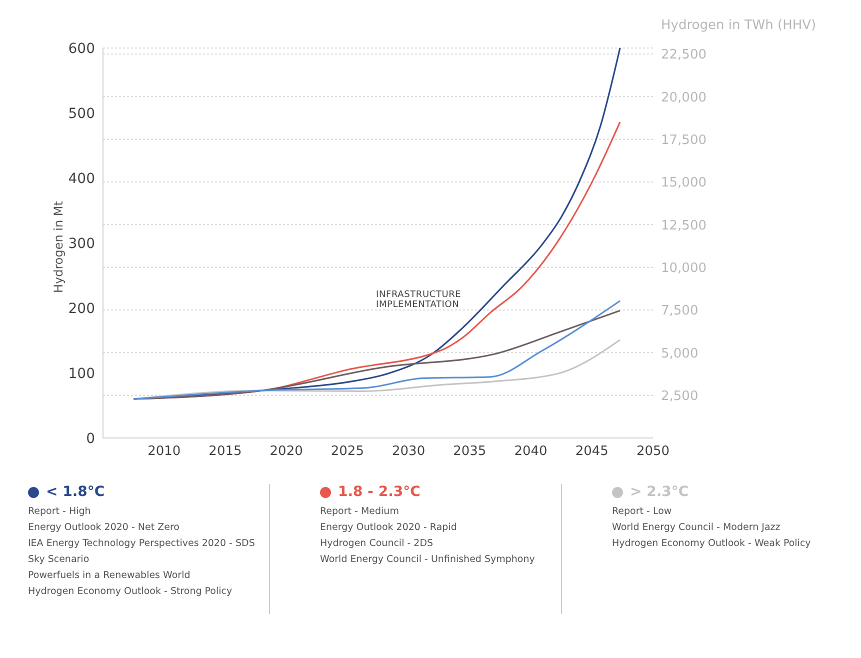 The width and height of the screenshot is (861, 658). I want to click on x-tick-label: 2010, so click(164, 452).